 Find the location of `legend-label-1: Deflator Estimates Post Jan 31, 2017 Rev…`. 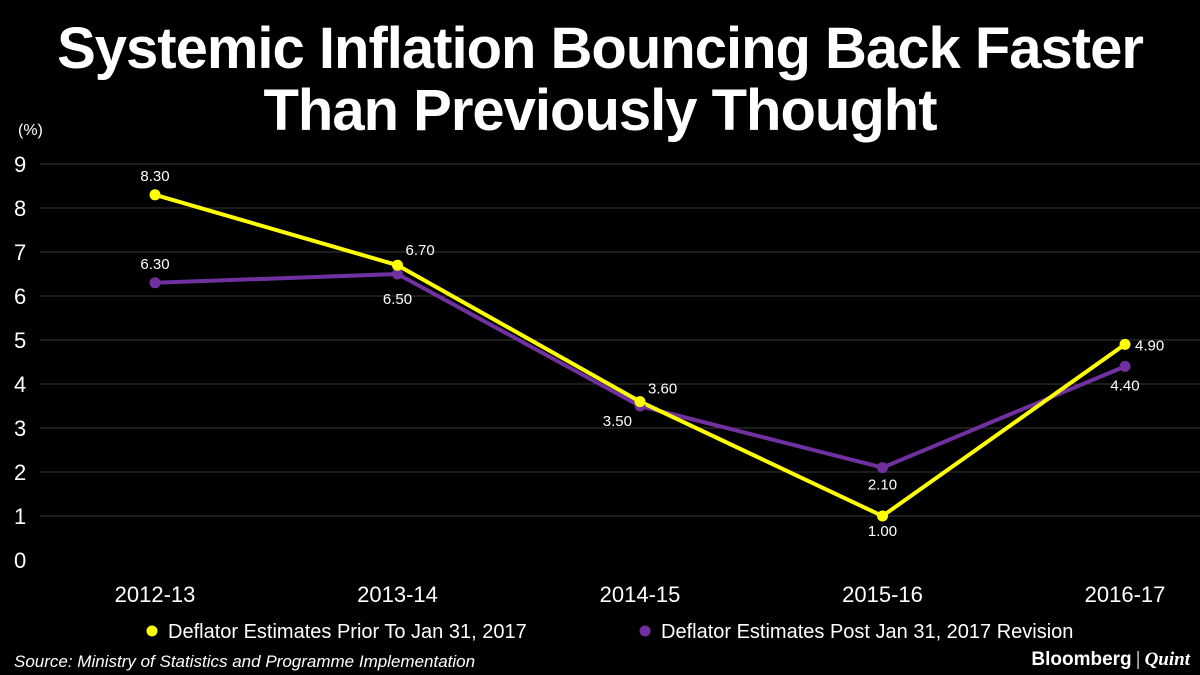

legend-label-1: Deflator Estimates Post Jan 31, 2017 Rev… is located at coordinates (867, 632).